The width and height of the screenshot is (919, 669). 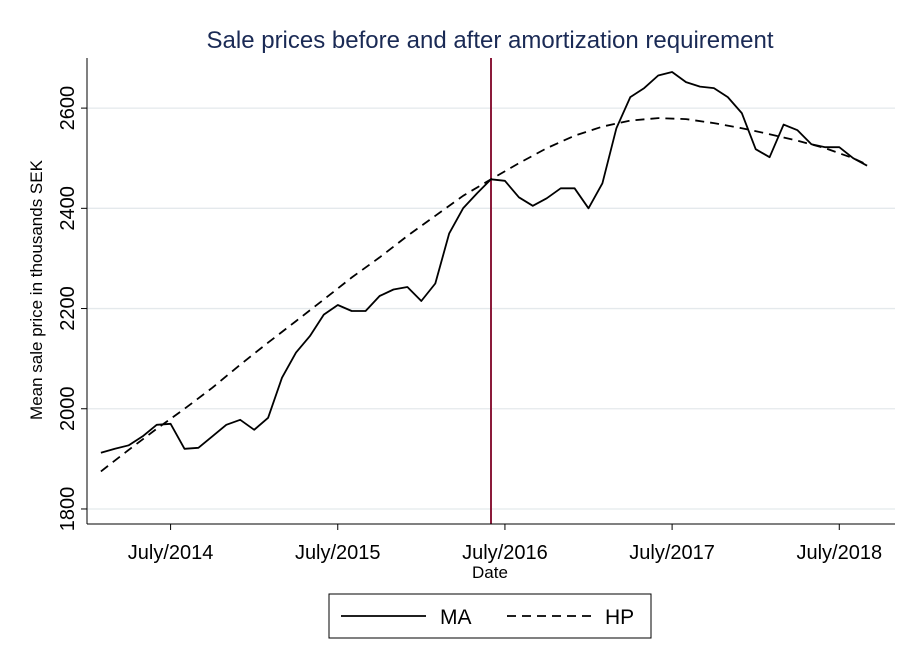 I want to click on x-tick-label: July/2016, so click(x=505, y=553).